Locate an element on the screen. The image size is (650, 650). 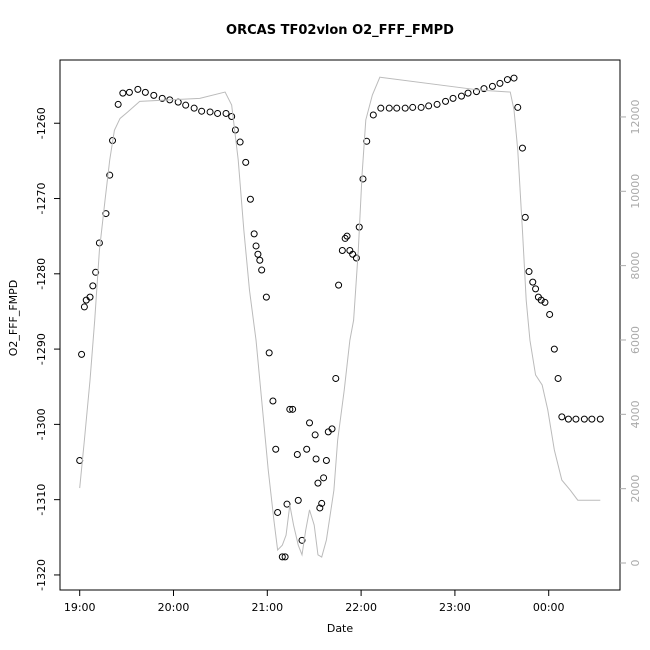
y2-tick-label: 0 is located at coordinates (635, 563).